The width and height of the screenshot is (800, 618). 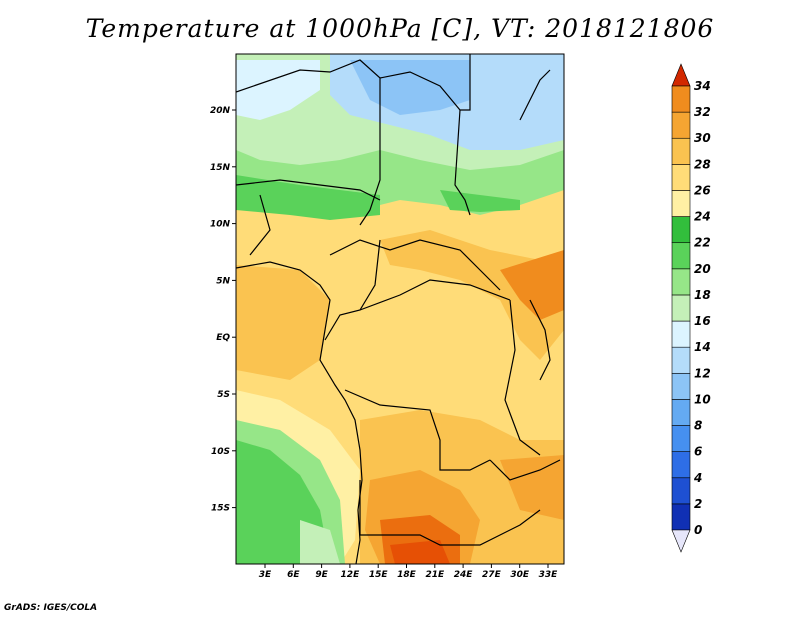 What do you see at coordinates (702, 399) in the screenshot?
I see `colorbar-label: 10` at bounding box center [702, 399].